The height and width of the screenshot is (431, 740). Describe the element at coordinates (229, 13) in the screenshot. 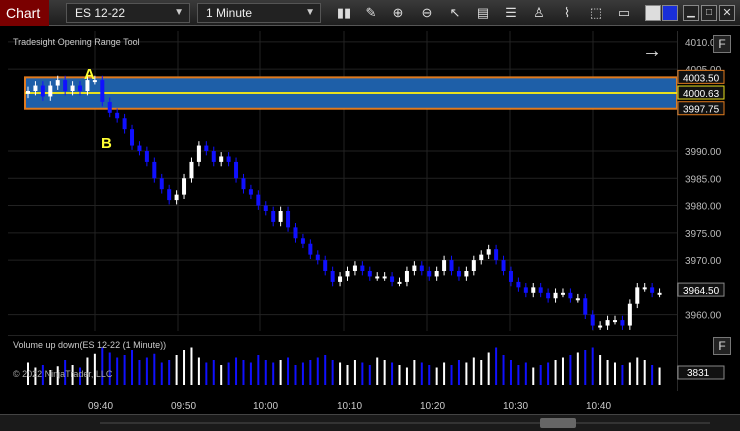

I see `interval-value: 1 Minute` at that location.